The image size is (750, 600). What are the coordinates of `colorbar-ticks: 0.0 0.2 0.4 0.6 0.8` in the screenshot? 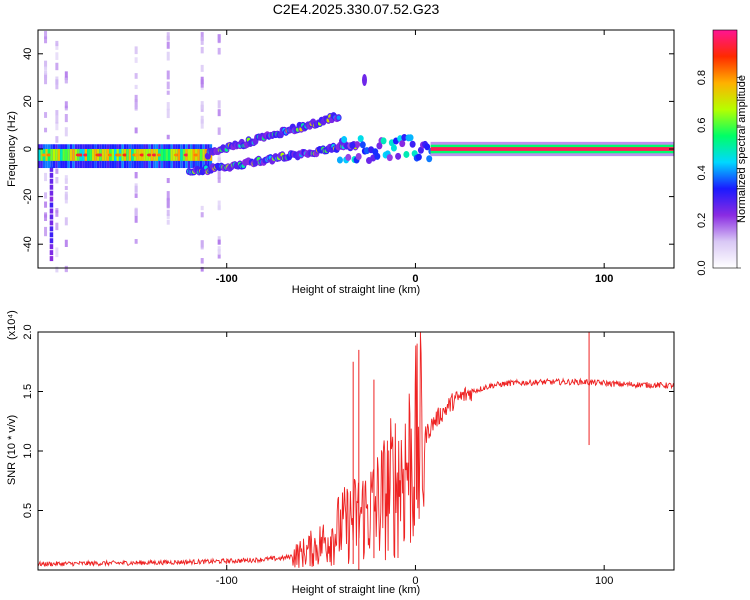 It's located at (718, 173).